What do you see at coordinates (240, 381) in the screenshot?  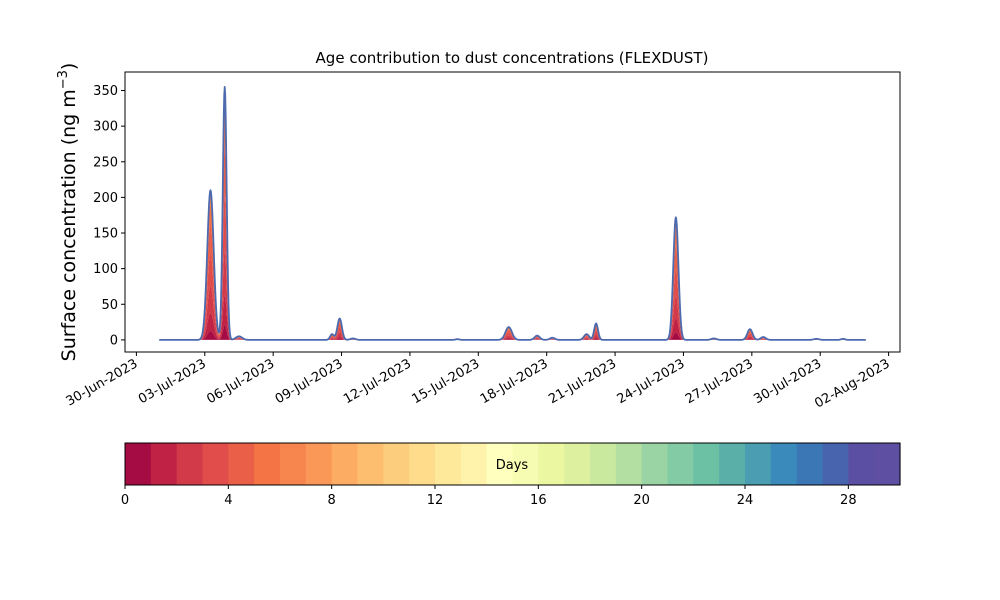 I see `x-tick-label: 06-Jul-2023` at bounding box center [240, 381].